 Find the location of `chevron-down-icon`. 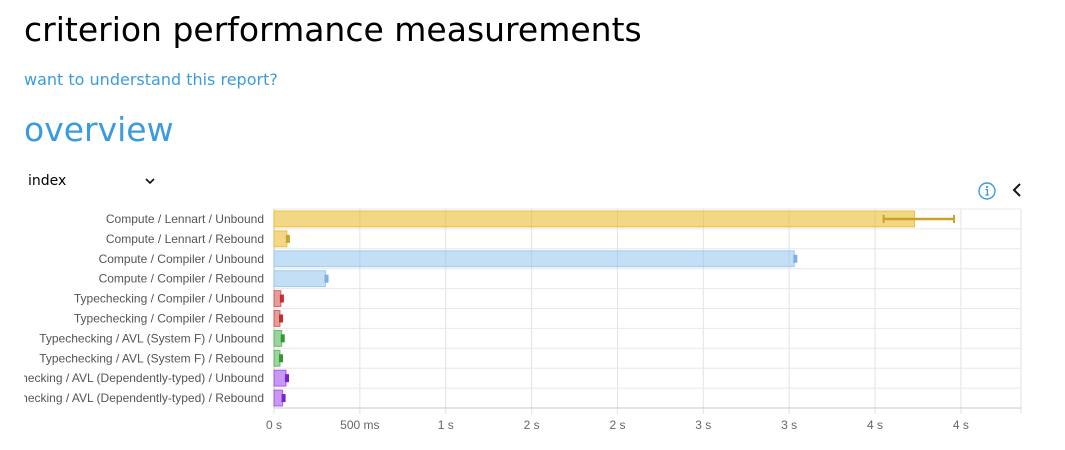

chevron-down-icon is located at coordinates (150, 181).